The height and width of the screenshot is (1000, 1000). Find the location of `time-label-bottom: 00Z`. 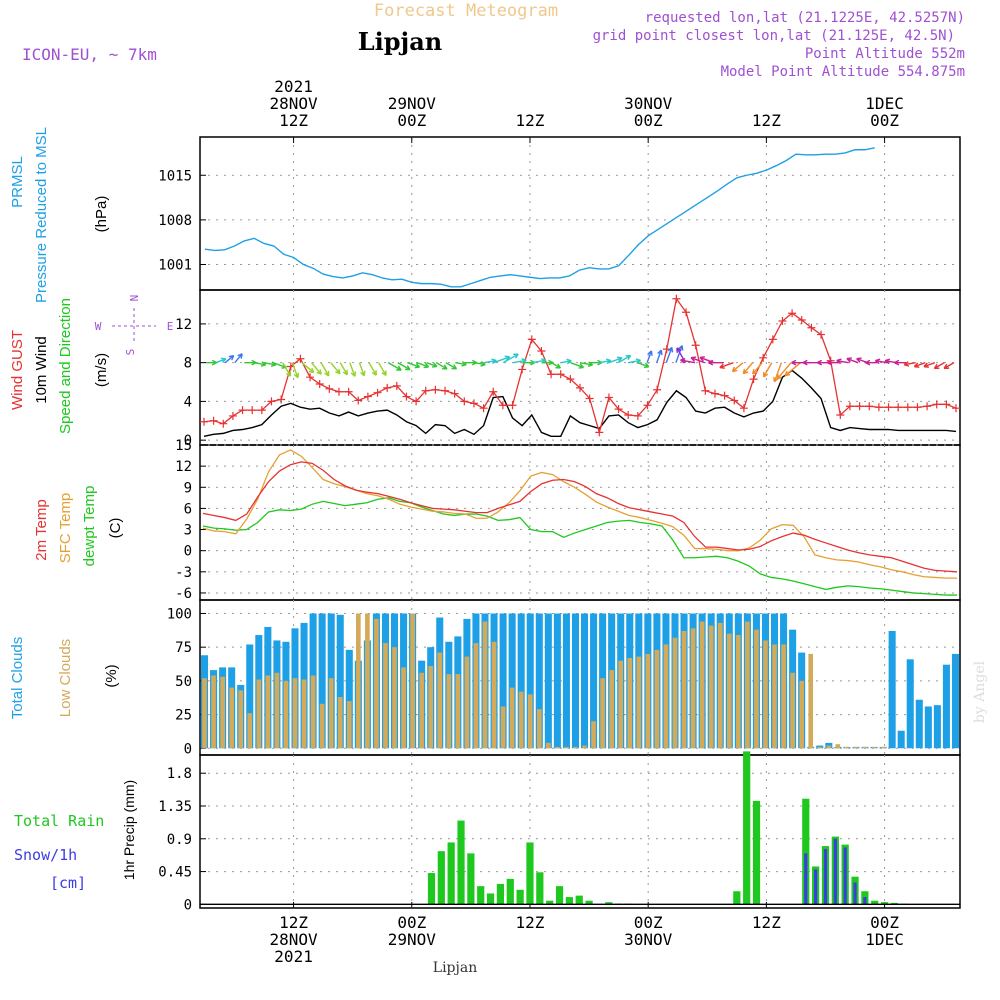

time-label-bottom: 00Z is located at coordinates (648, 922).